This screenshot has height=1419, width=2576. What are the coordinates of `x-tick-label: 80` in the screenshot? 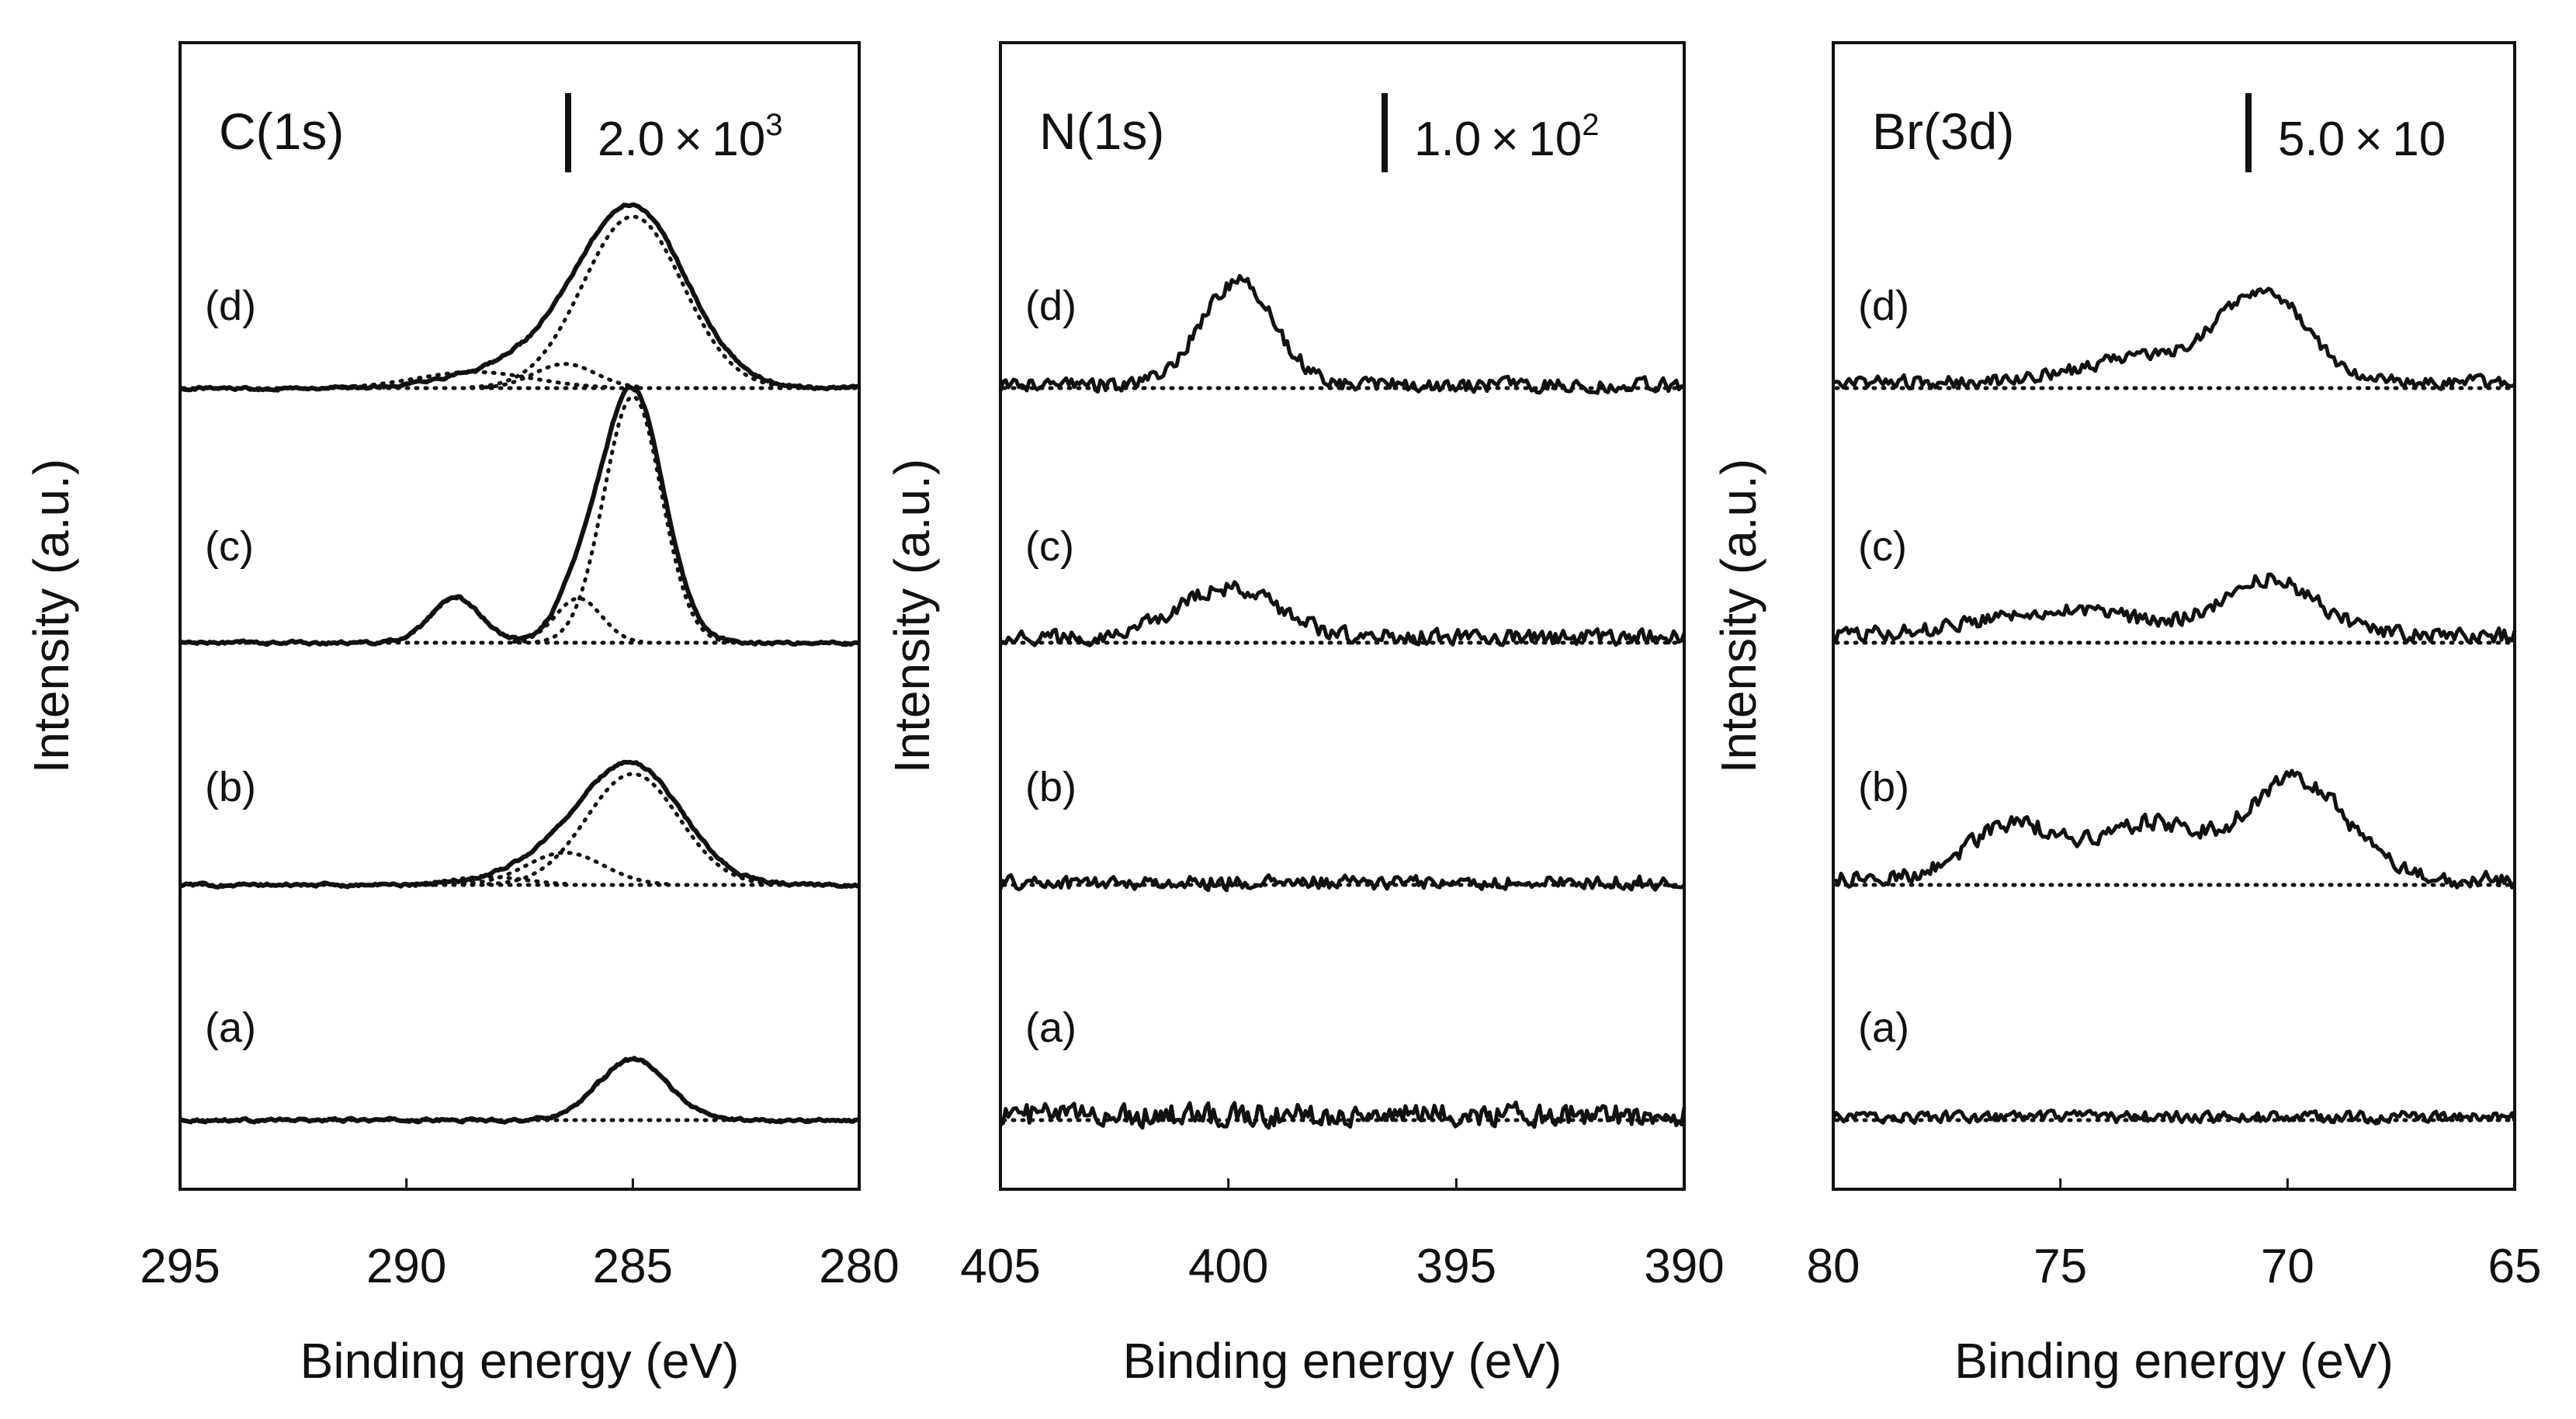 It's located at (1833, 1266).